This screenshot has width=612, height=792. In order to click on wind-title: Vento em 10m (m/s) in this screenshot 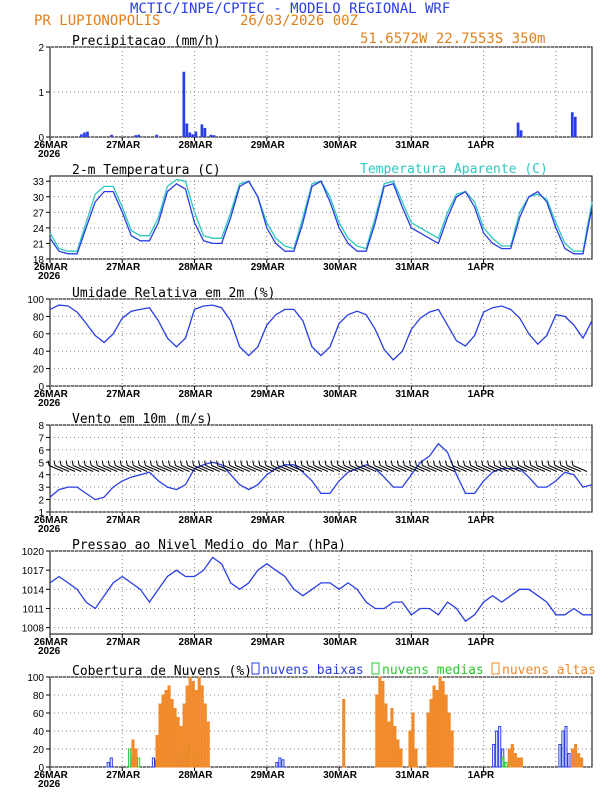, I will do `click(142, 419)`.